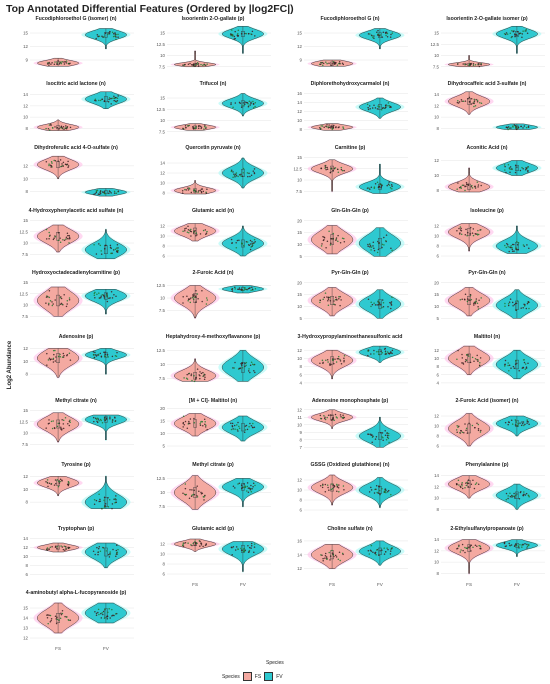 The image size is (550, 684). What do you see at coordinates (213, 148) in the screenshot?
I see `panel-title: Quercetin pyruvate (n)` at bounding box center [213, 148].